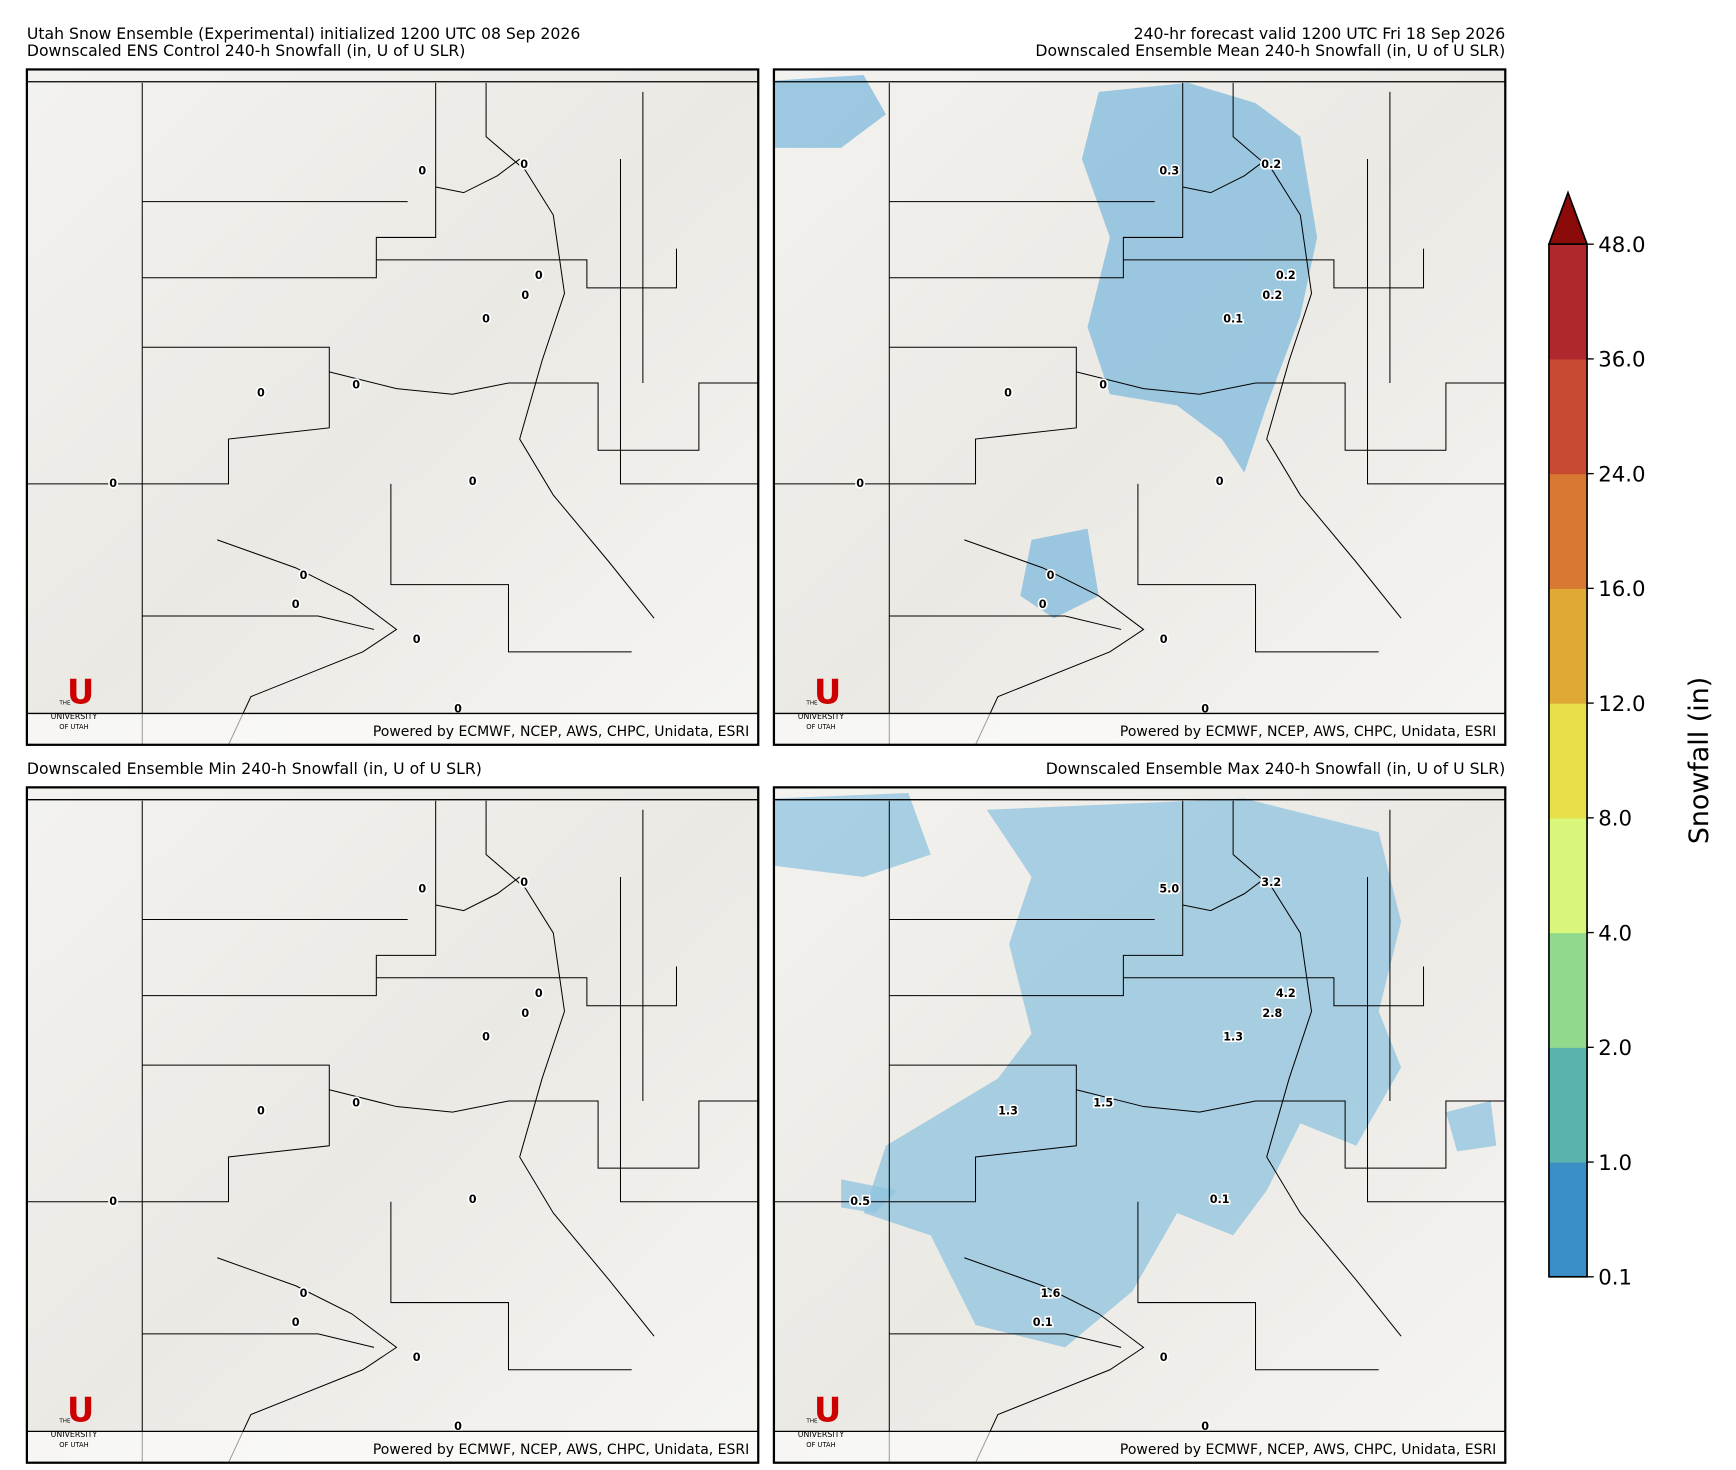  What do you see at coordinates (1272, 1013) in the screenshot?
I see `contour-label: 2.8` at bounding box center [1272, 1013].